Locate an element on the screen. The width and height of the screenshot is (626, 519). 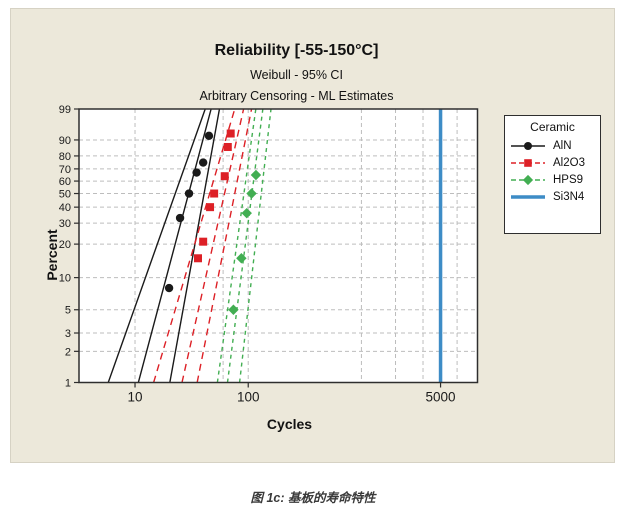
y-tick-label: 90 is located at coordinates (65, 141).